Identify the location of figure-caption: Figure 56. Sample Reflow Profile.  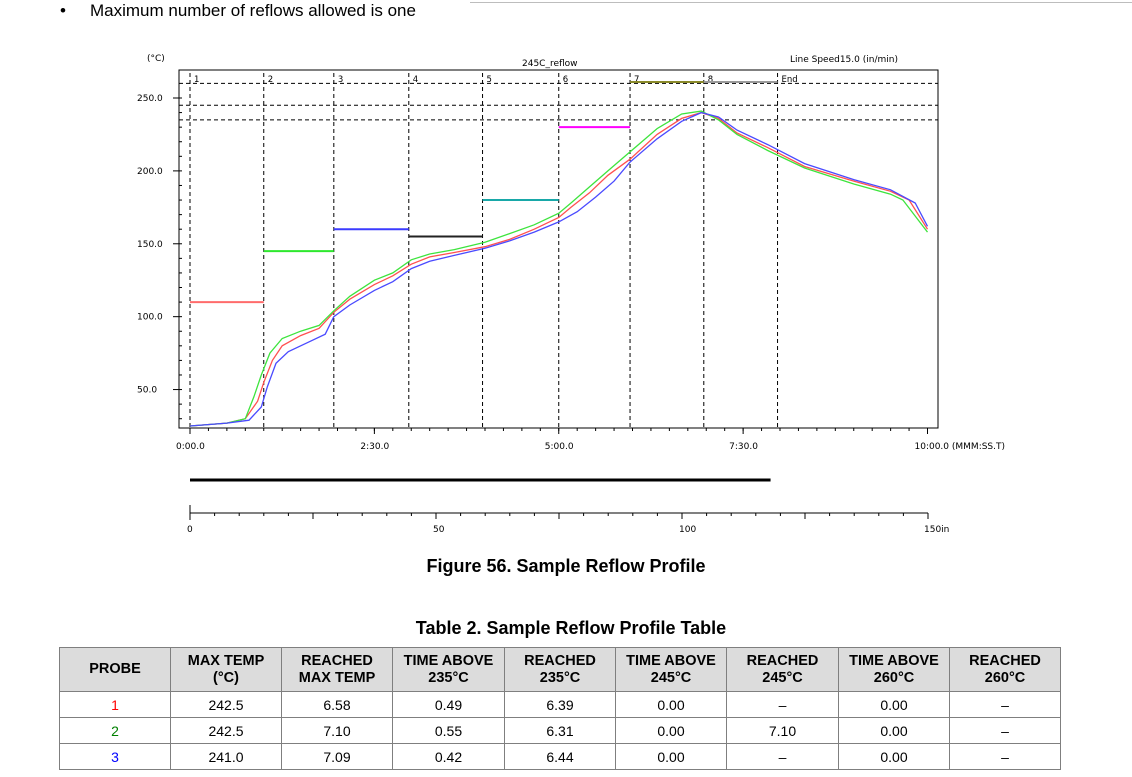
(566, 566).